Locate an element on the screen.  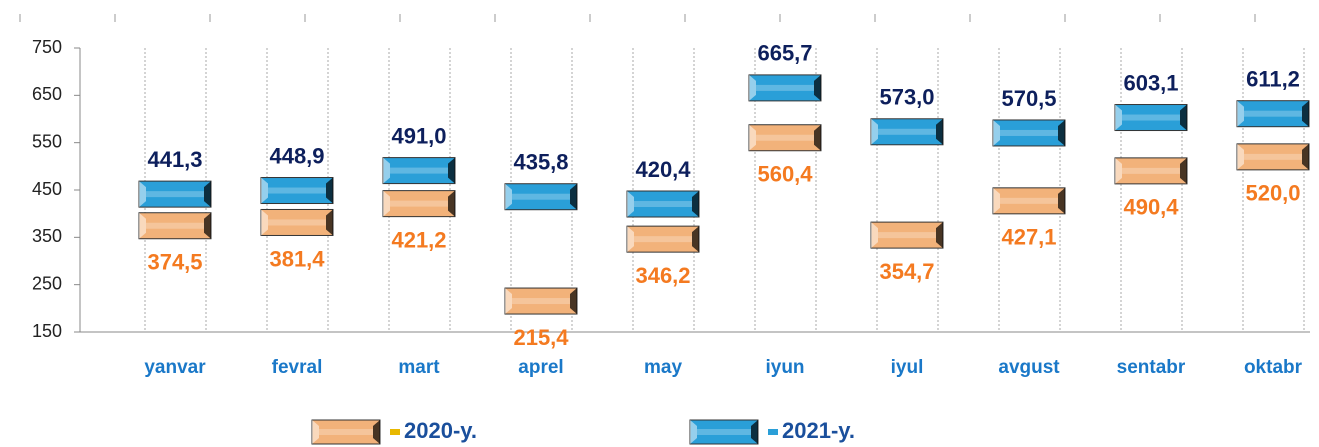
x-tick-label: aprel is located at coordinates (540, 367).